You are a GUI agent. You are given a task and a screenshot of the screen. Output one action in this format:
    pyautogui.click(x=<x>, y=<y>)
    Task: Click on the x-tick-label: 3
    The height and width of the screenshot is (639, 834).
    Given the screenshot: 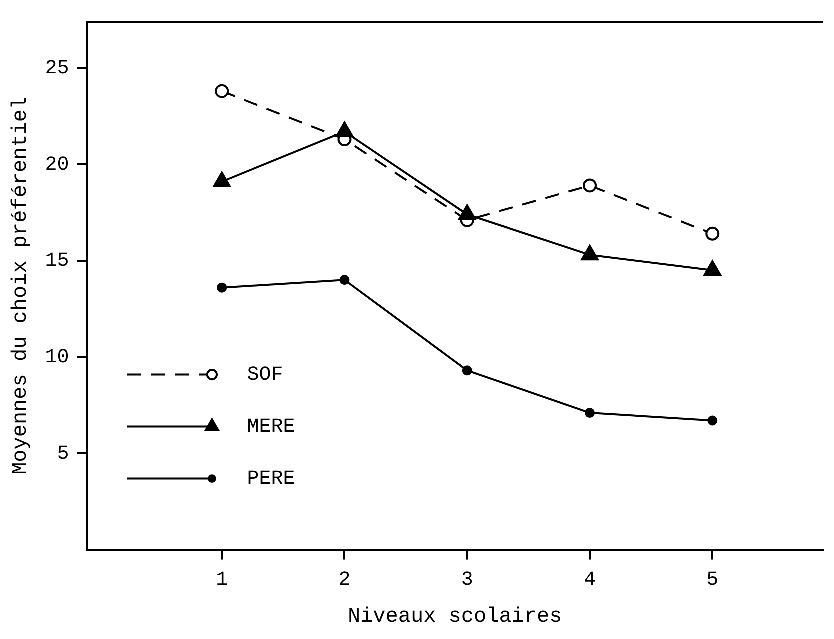 What is the action you would take?
    pyautogui.click(x=467, y=580)
    